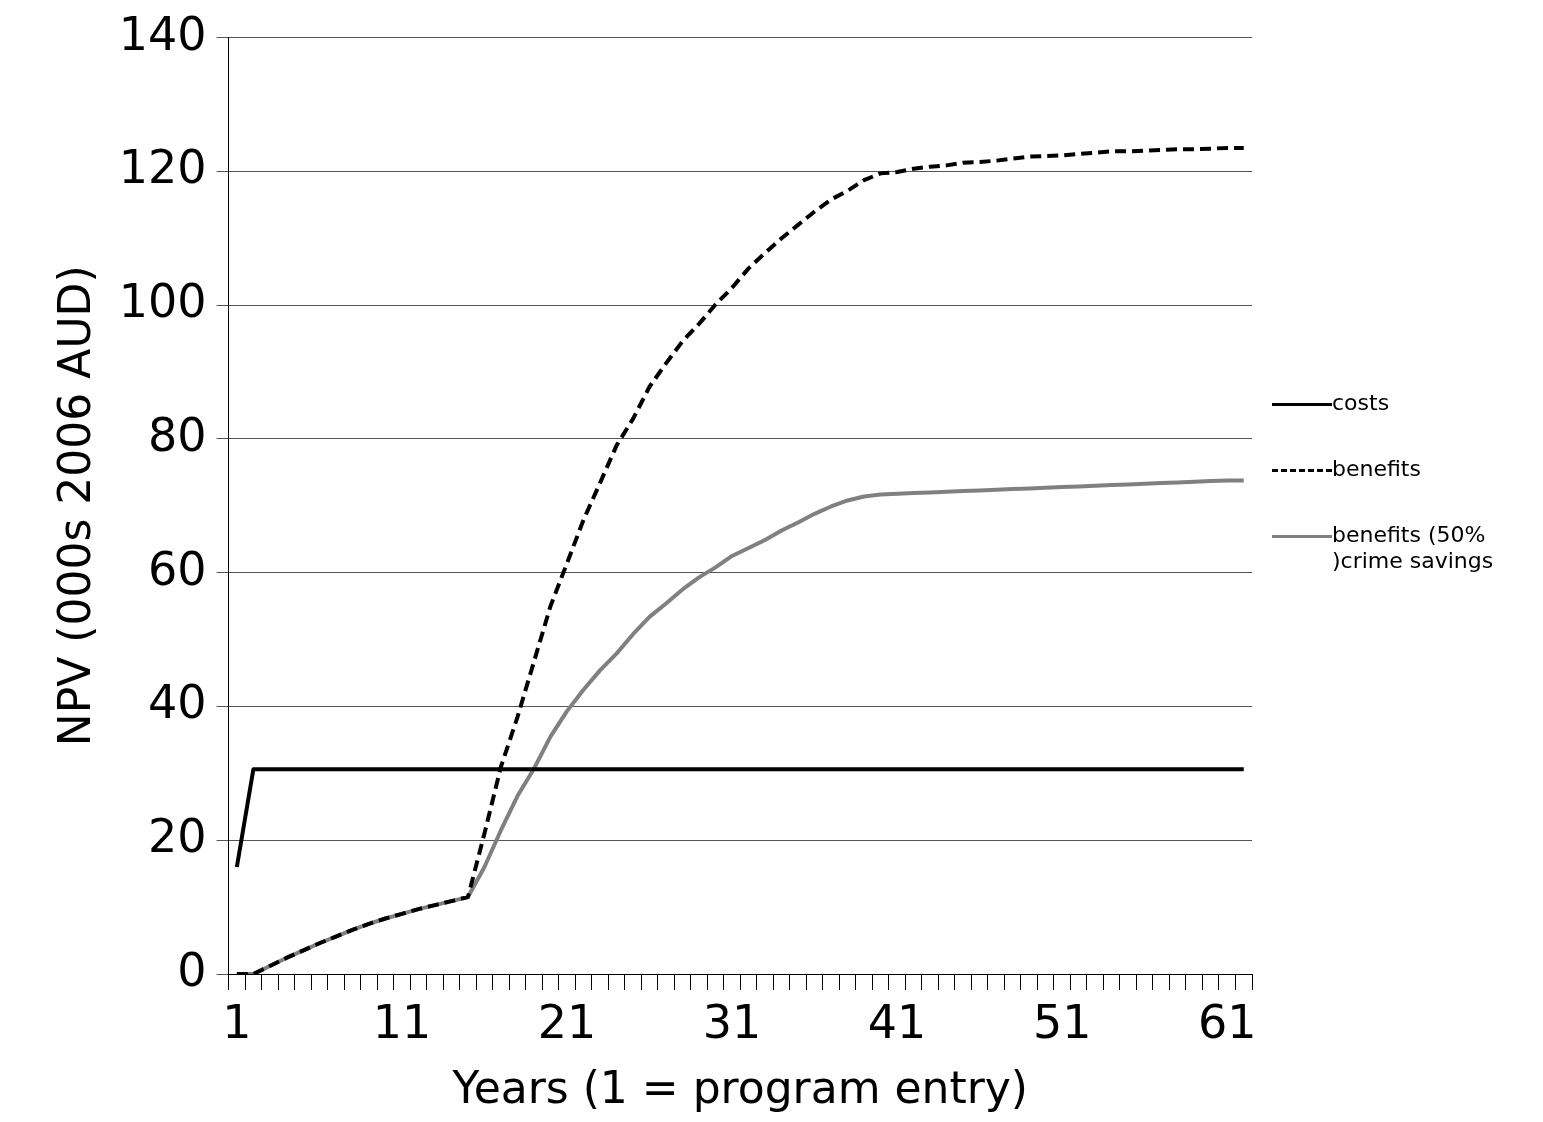 This screenshot has height=1122, width=1543. I want to click on x-tick-label: 1, so click(237, 1021).